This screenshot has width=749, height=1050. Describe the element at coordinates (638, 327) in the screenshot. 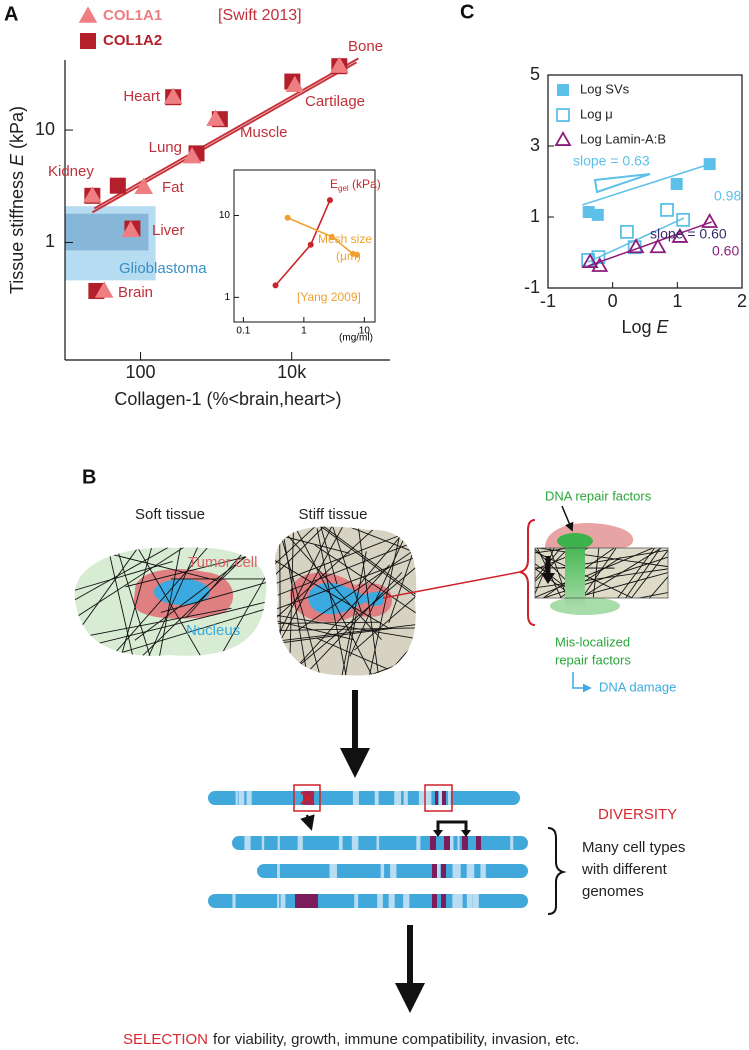

I see `label-part: Log` at that location.